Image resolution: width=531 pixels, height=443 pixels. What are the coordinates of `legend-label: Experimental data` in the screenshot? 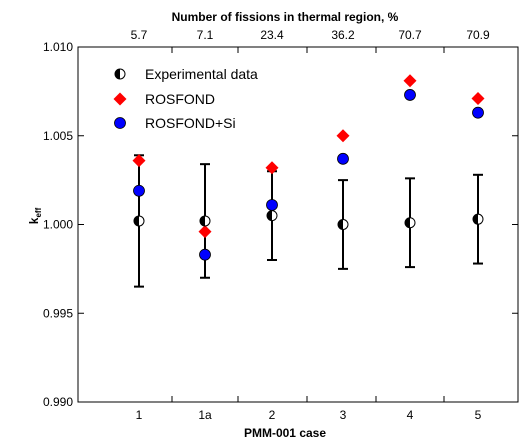 It's located at (201, 74).